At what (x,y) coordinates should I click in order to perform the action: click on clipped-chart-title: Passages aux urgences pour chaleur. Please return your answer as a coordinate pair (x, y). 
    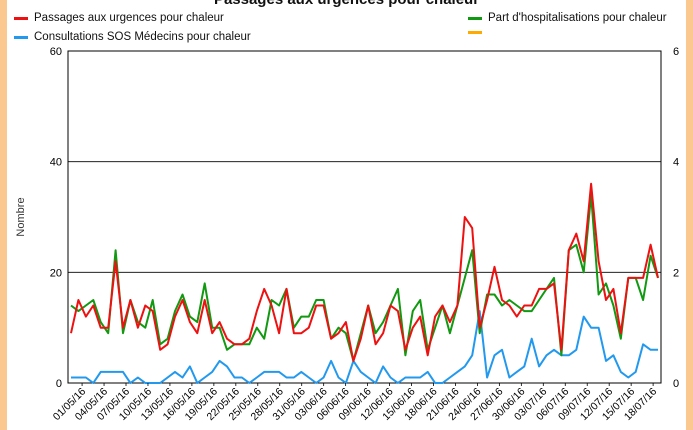
    Looking at the image, I should click on (346, 4).